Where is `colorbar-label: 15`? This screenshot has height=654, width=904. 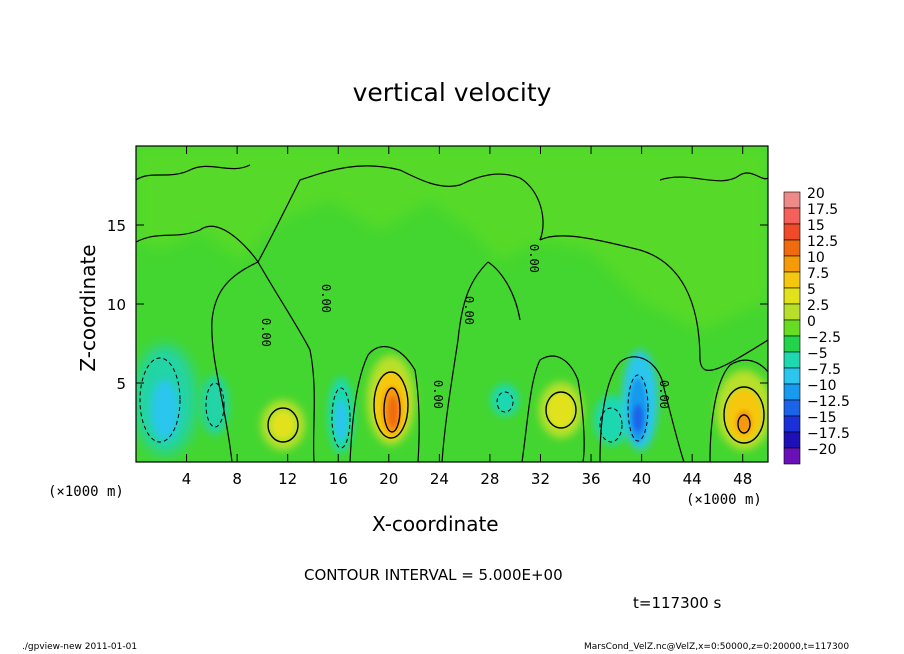
colorbar-label: 15 is located at coordinates (816, 226).